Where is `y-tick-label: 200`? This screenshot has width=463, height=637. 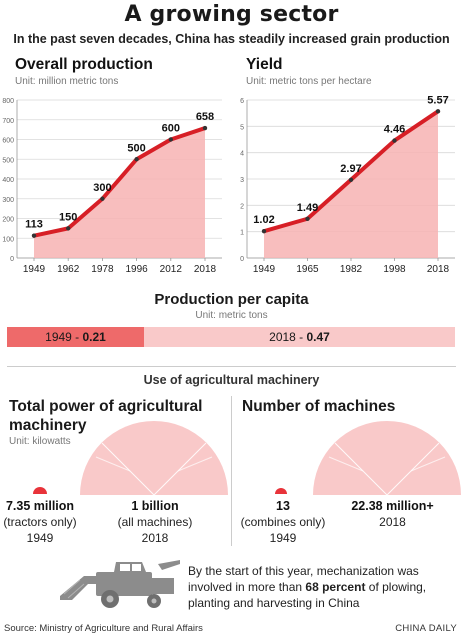
y-tick-label: 200 is located at coordinates (8, 220).